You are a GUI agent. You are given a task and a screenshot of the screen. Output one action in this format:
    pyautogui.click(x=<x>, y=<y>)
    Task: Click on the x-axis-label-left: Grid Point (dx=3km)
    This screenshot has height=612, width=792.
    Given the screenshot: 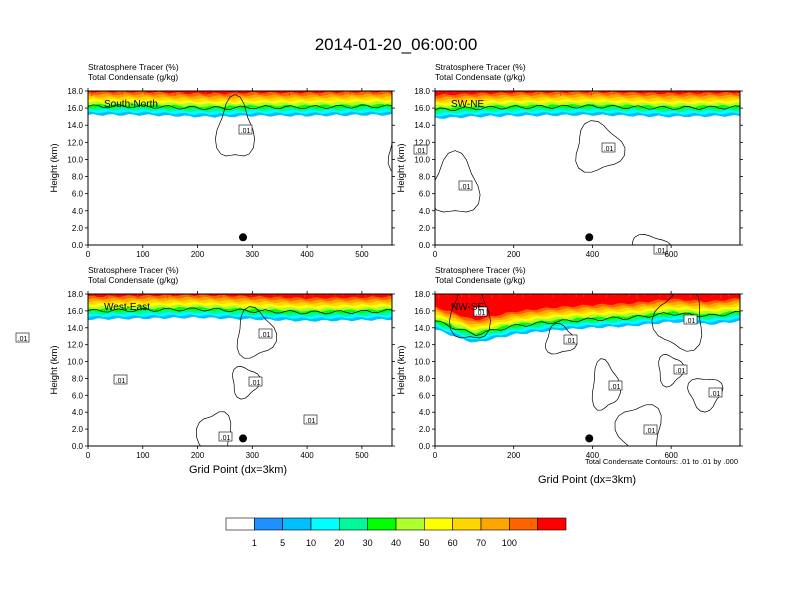 What is the action you would take?
    pyautogui.click(x=238, y=470)
    